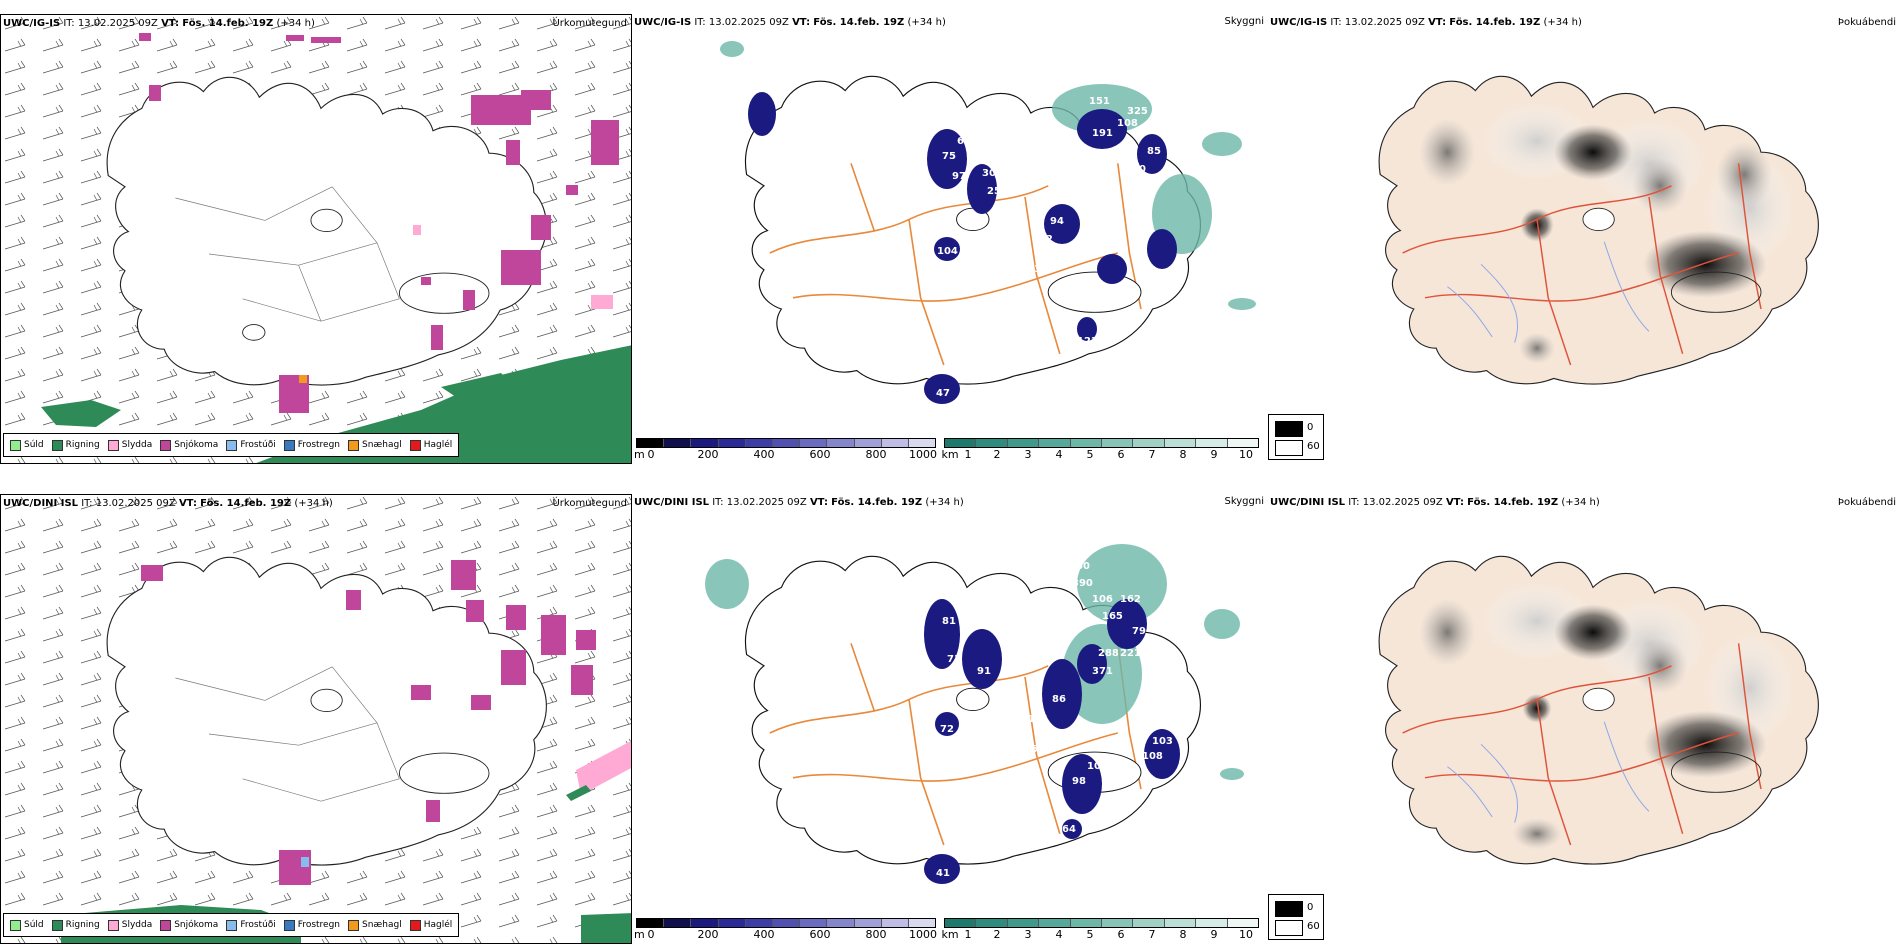 The height and width of the screenshot is (950, 1900). I want to click on colorbar-tick: 3, so click(1028, 454).